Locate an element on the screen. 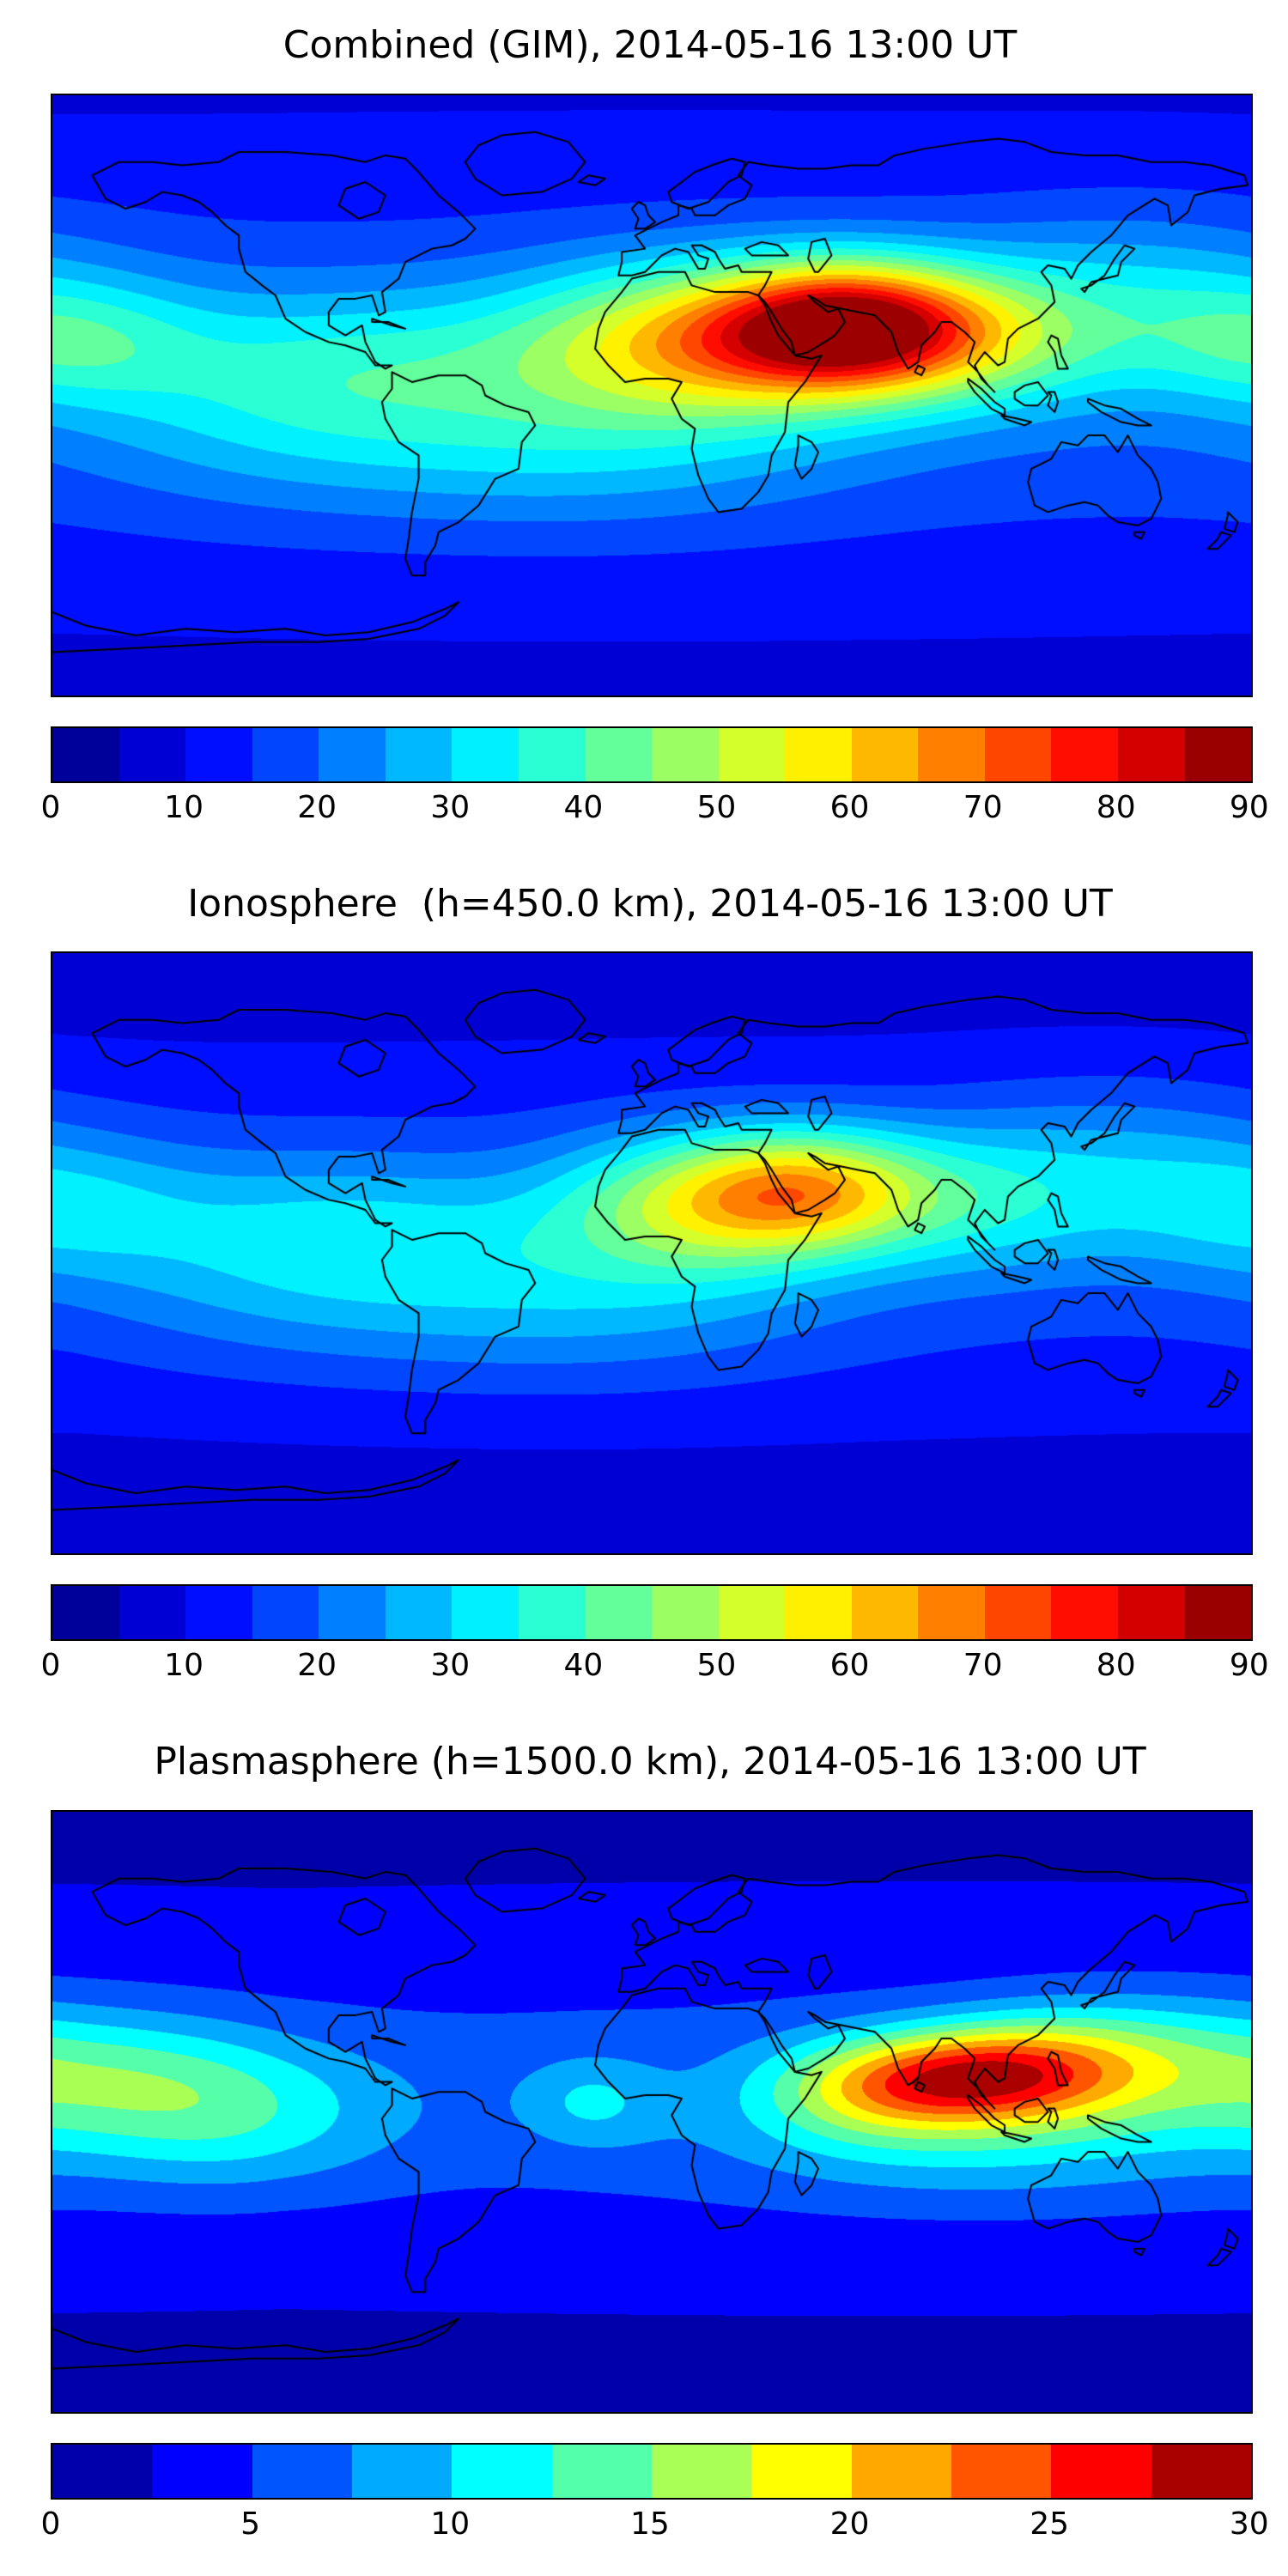 This screenshot has width=1288, height=2576. colorbar-plasmasphere is located at coordinates (652, 2471).